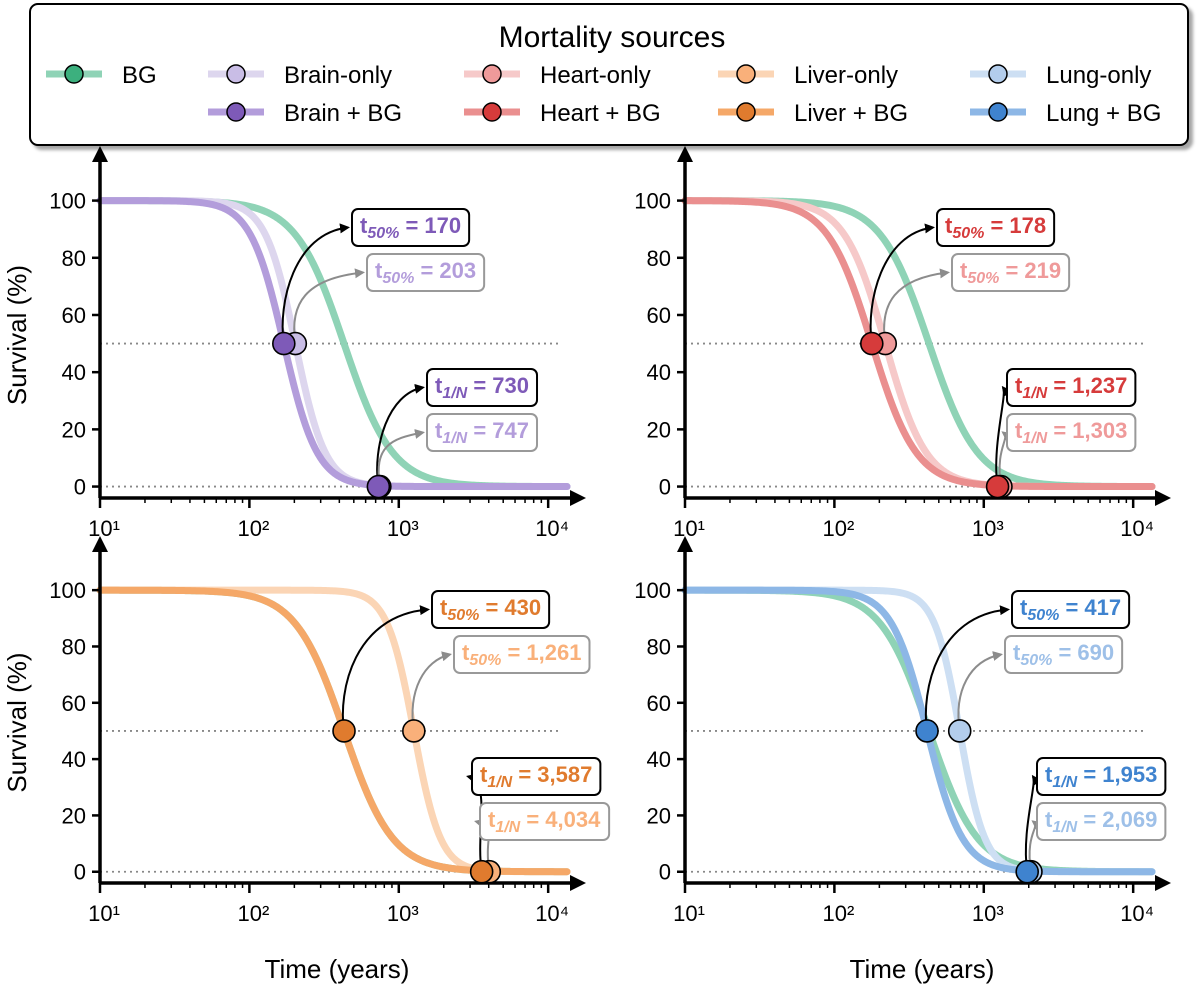  I want to click on x-tick-label: 10³, so click(403, 913).